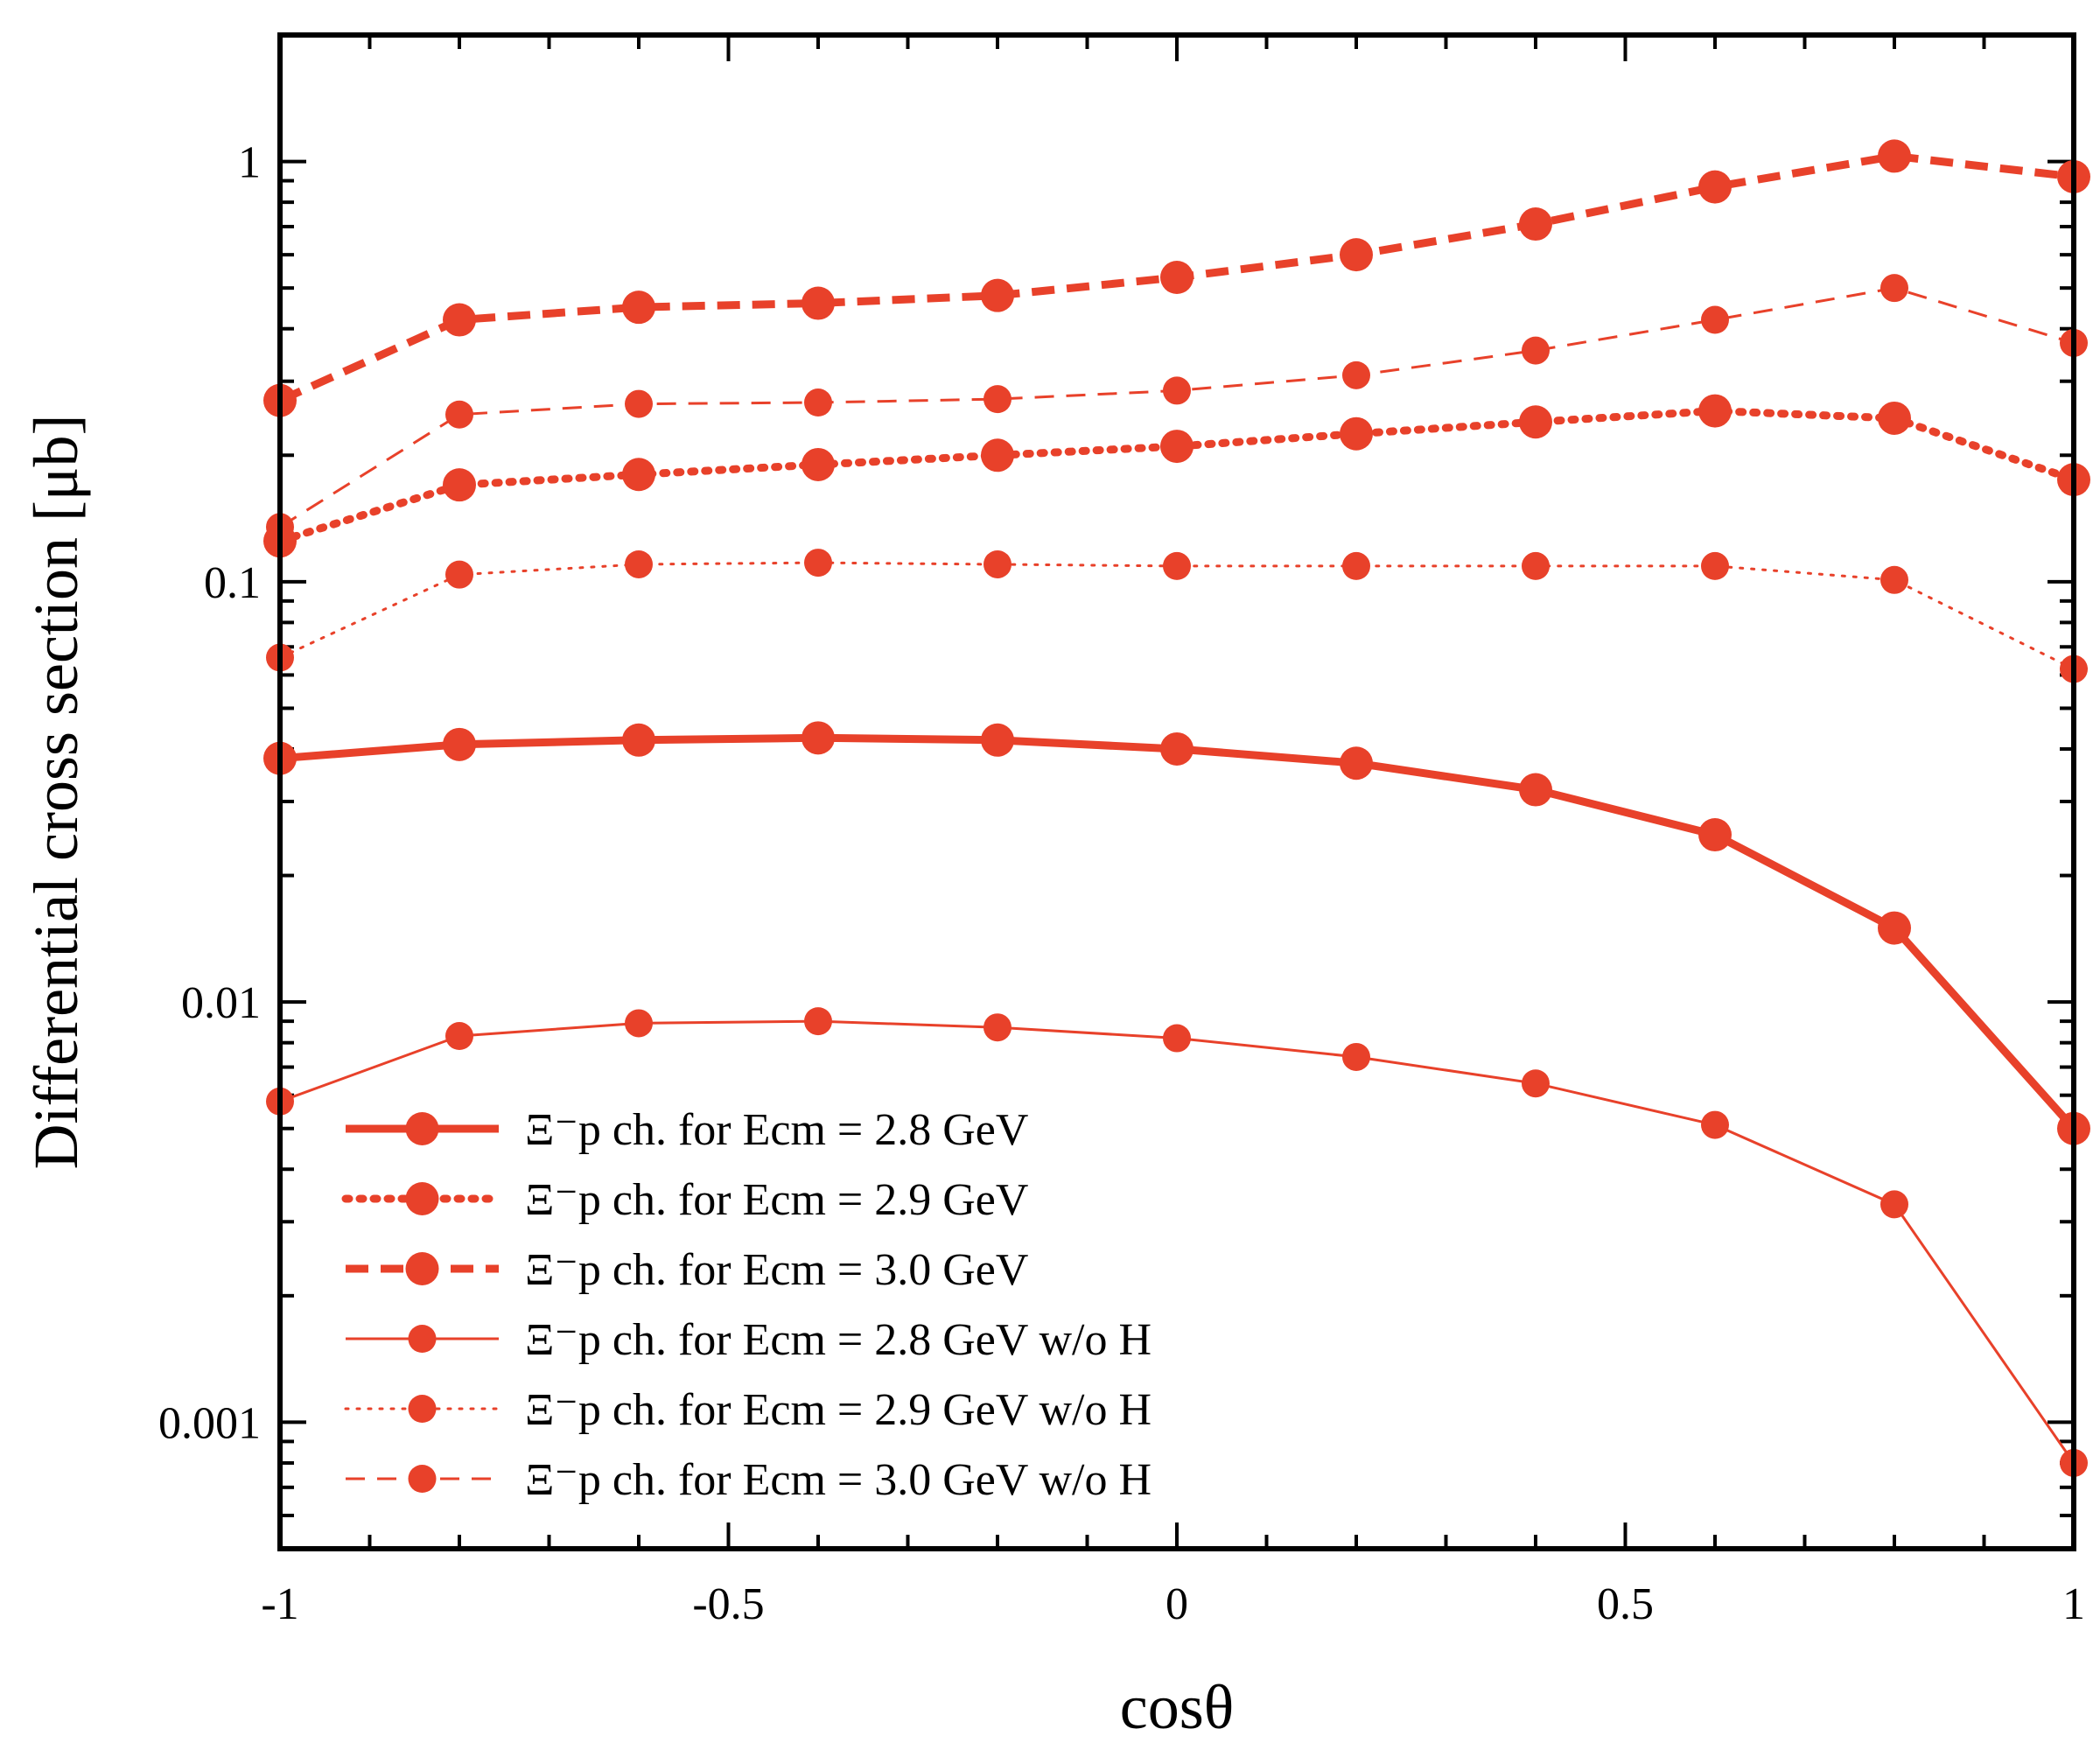 The width and height of the screenshot is (2100, 1750). What do you see at coordinates (279, 1604) in the screenshot?
I see `x-tick-label: -1` at bounding box center [279, 1604].